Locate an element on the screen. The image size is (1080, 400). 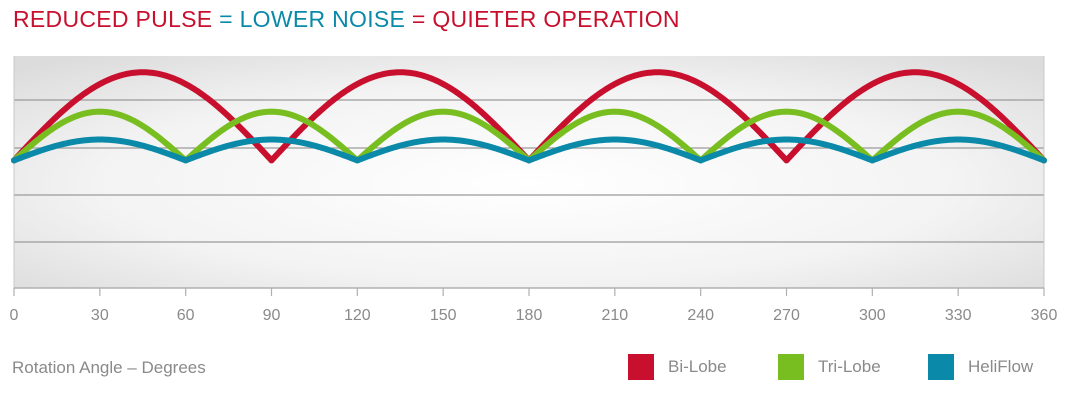
title-part-equals-2: = is located at coordinates (419, 19).